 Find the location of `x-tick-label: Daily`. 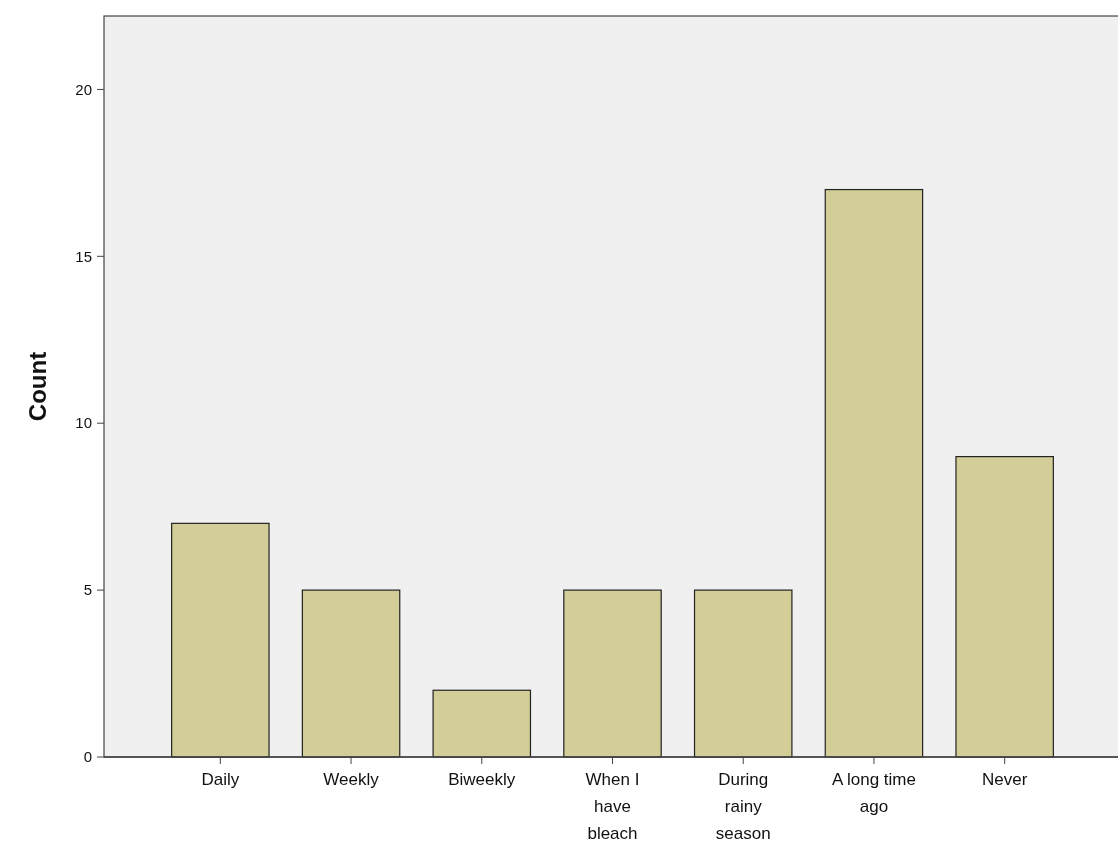

x-tick-label: Daily is located at coordinates (220, 779).